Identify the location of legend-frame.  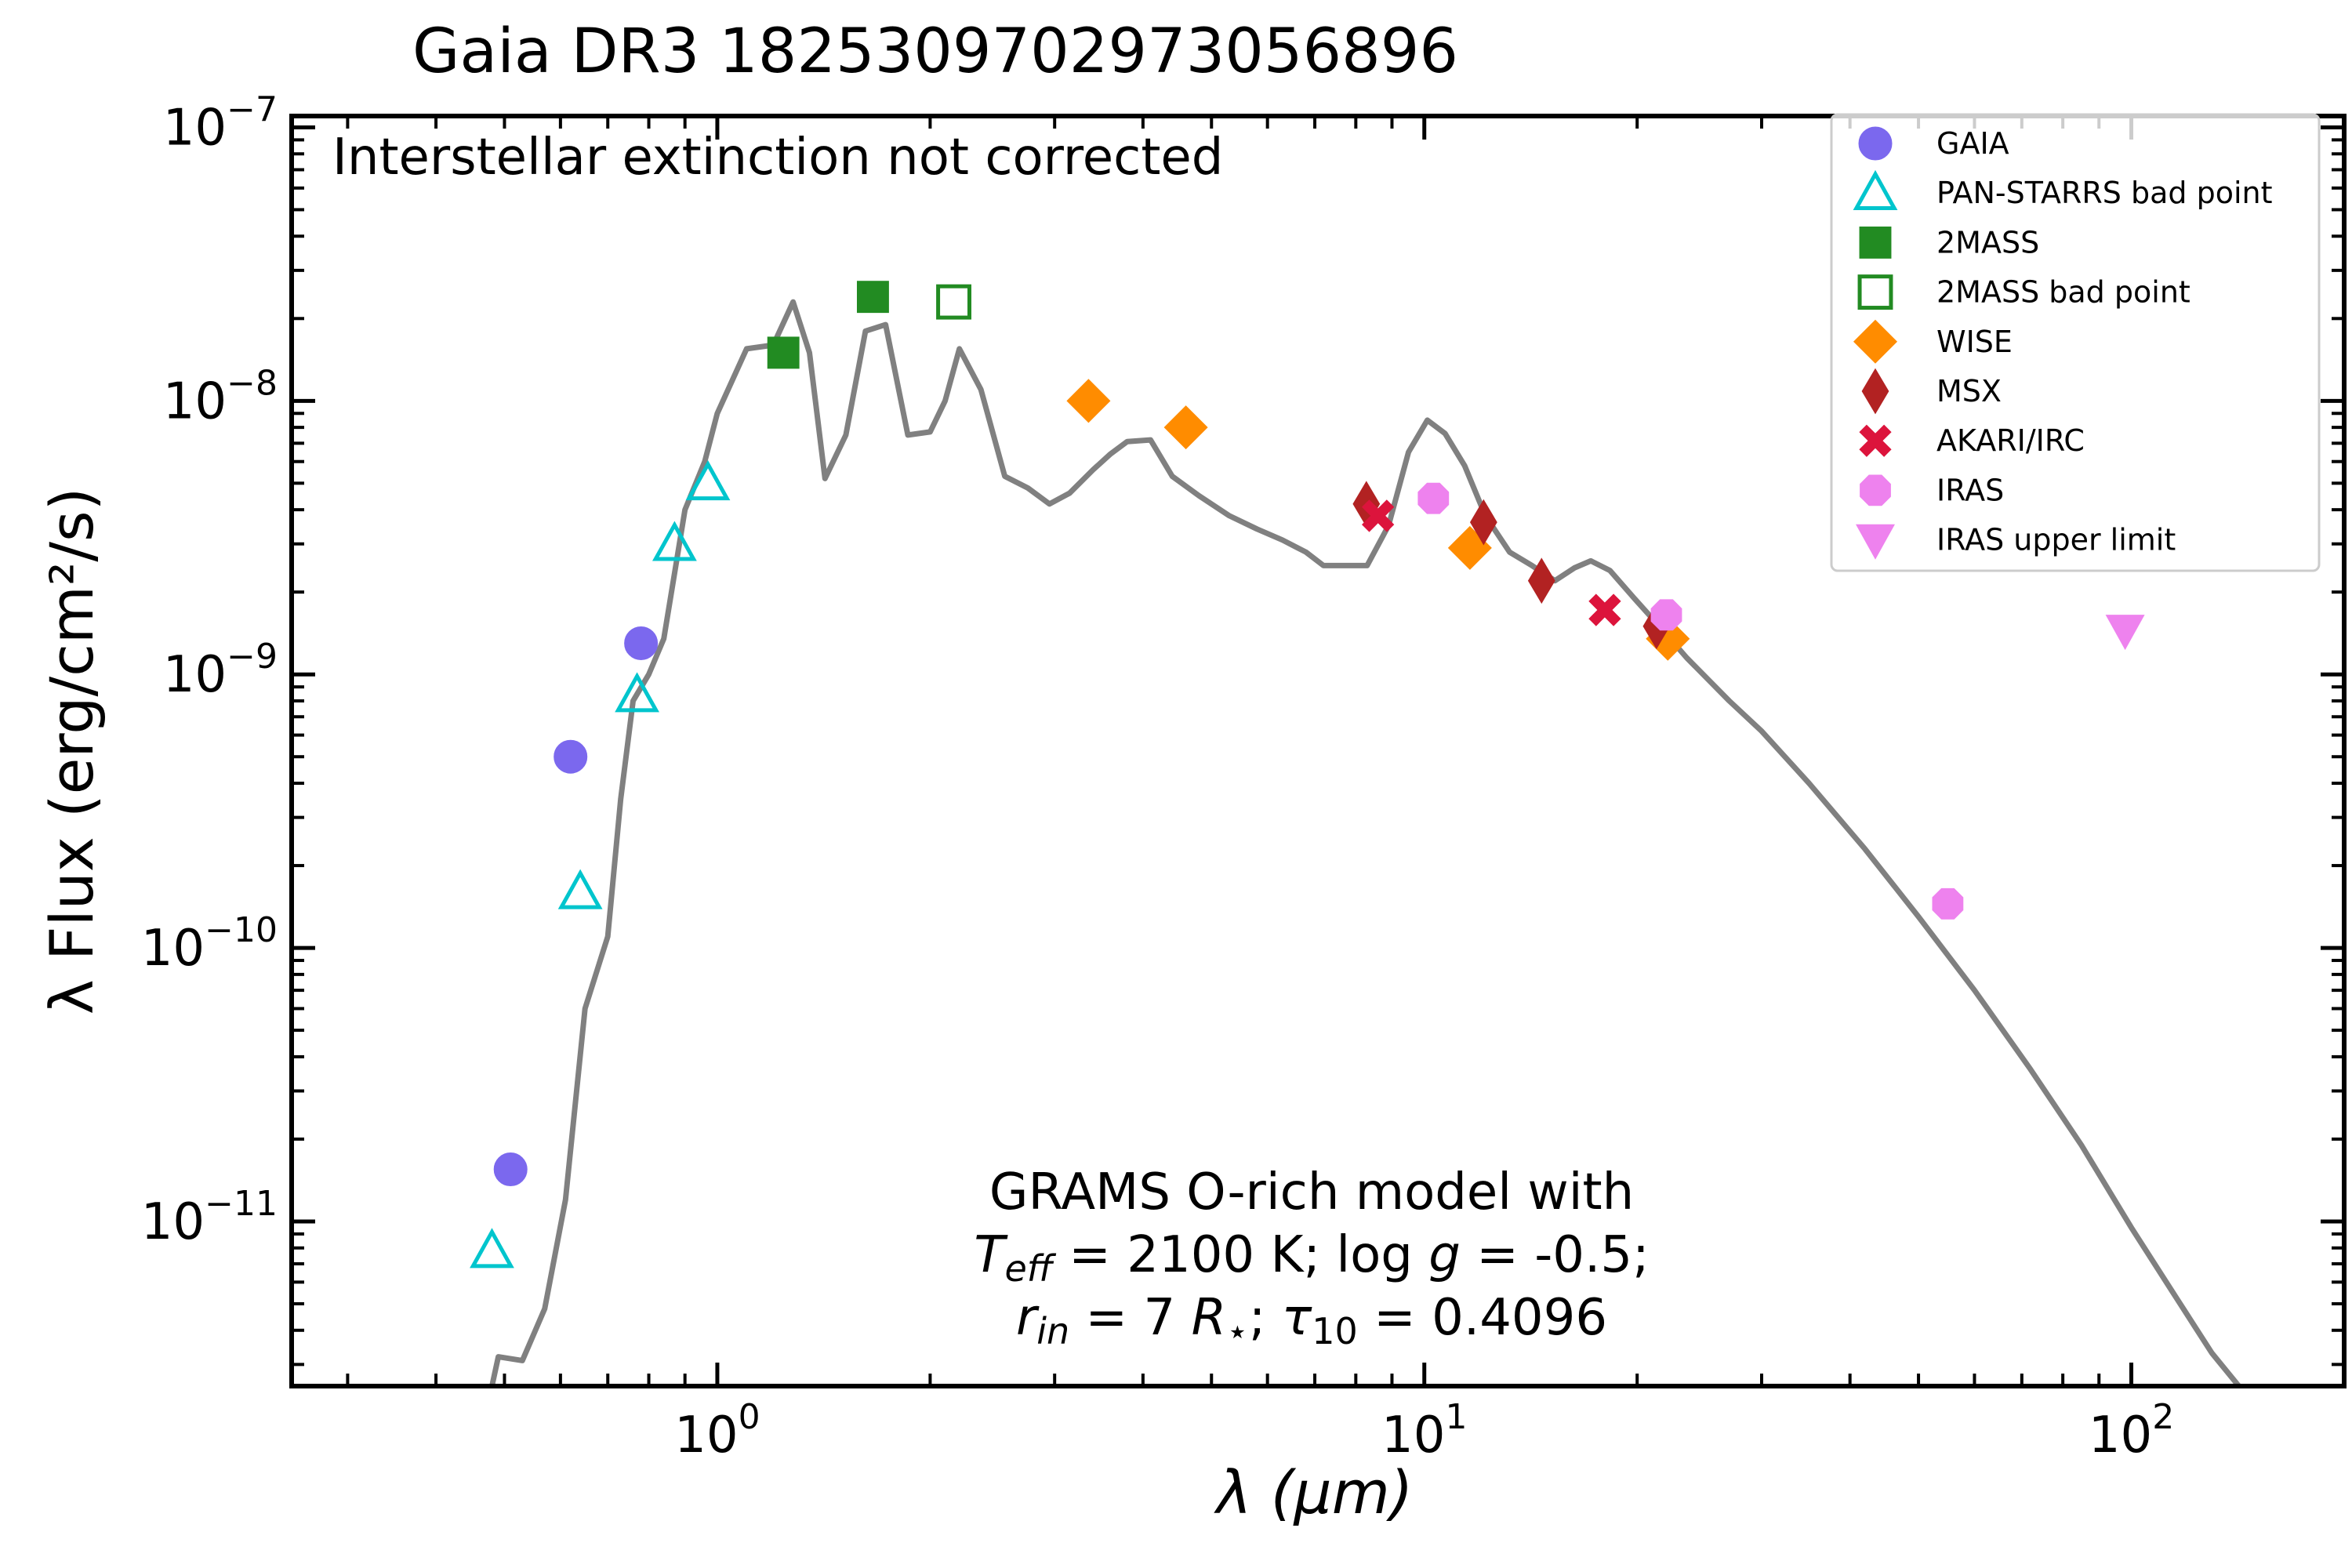
(2075, 342).